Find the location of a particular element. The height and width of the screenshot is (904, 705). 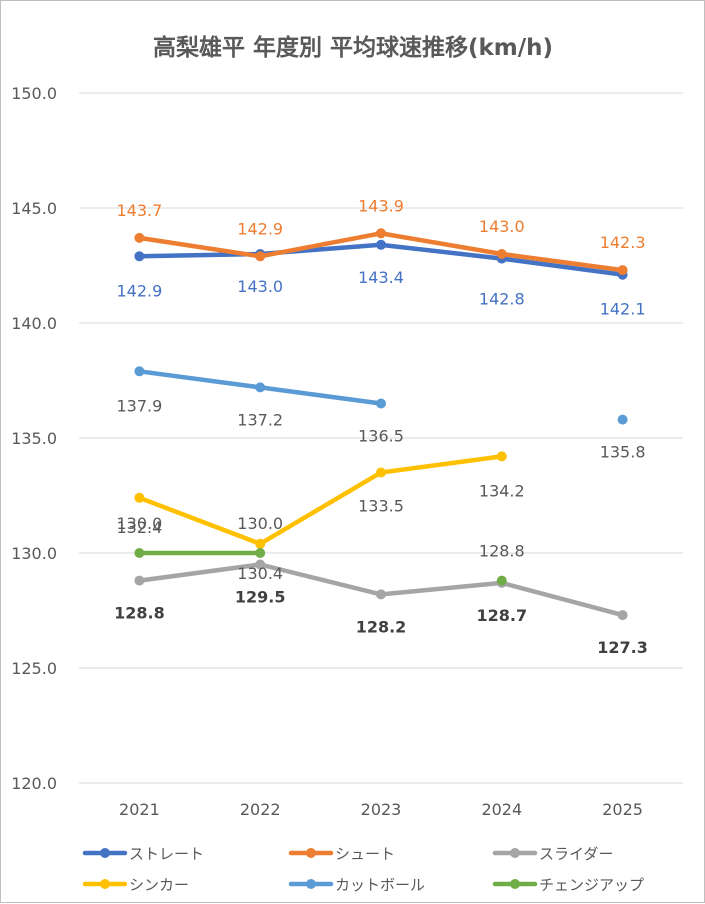

x-tick-label: 2022 is located at coordinates (260, 809).